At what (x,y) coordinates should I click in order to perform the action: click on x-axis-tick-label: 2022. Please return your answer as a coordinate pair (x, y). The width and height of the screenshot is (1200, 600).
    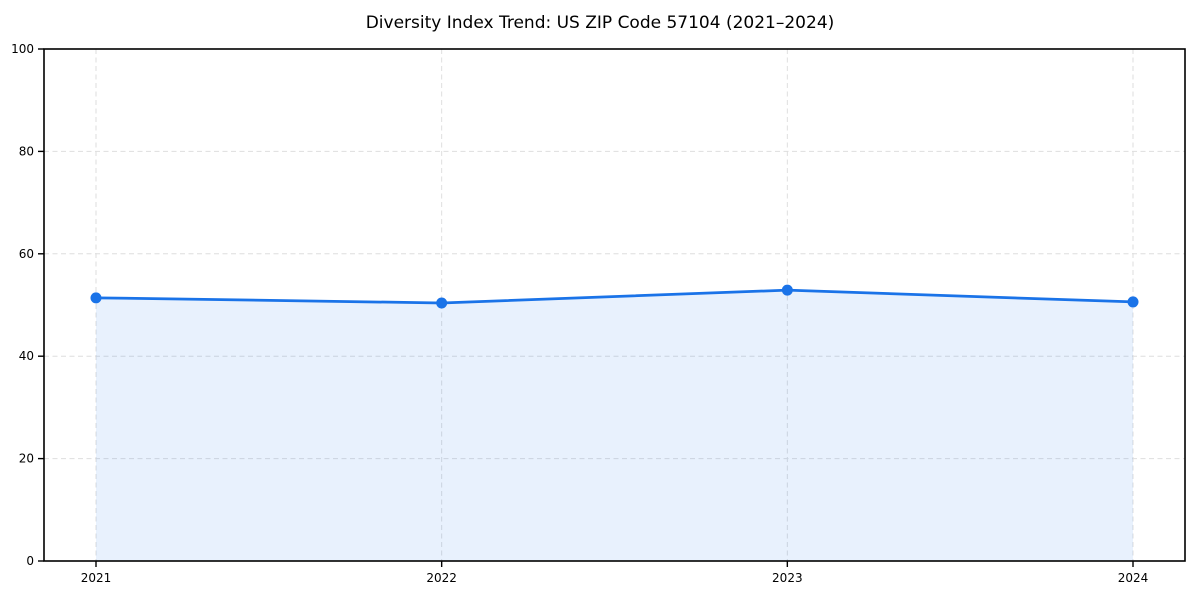
    Looking at the image, I should click on (441, 578).